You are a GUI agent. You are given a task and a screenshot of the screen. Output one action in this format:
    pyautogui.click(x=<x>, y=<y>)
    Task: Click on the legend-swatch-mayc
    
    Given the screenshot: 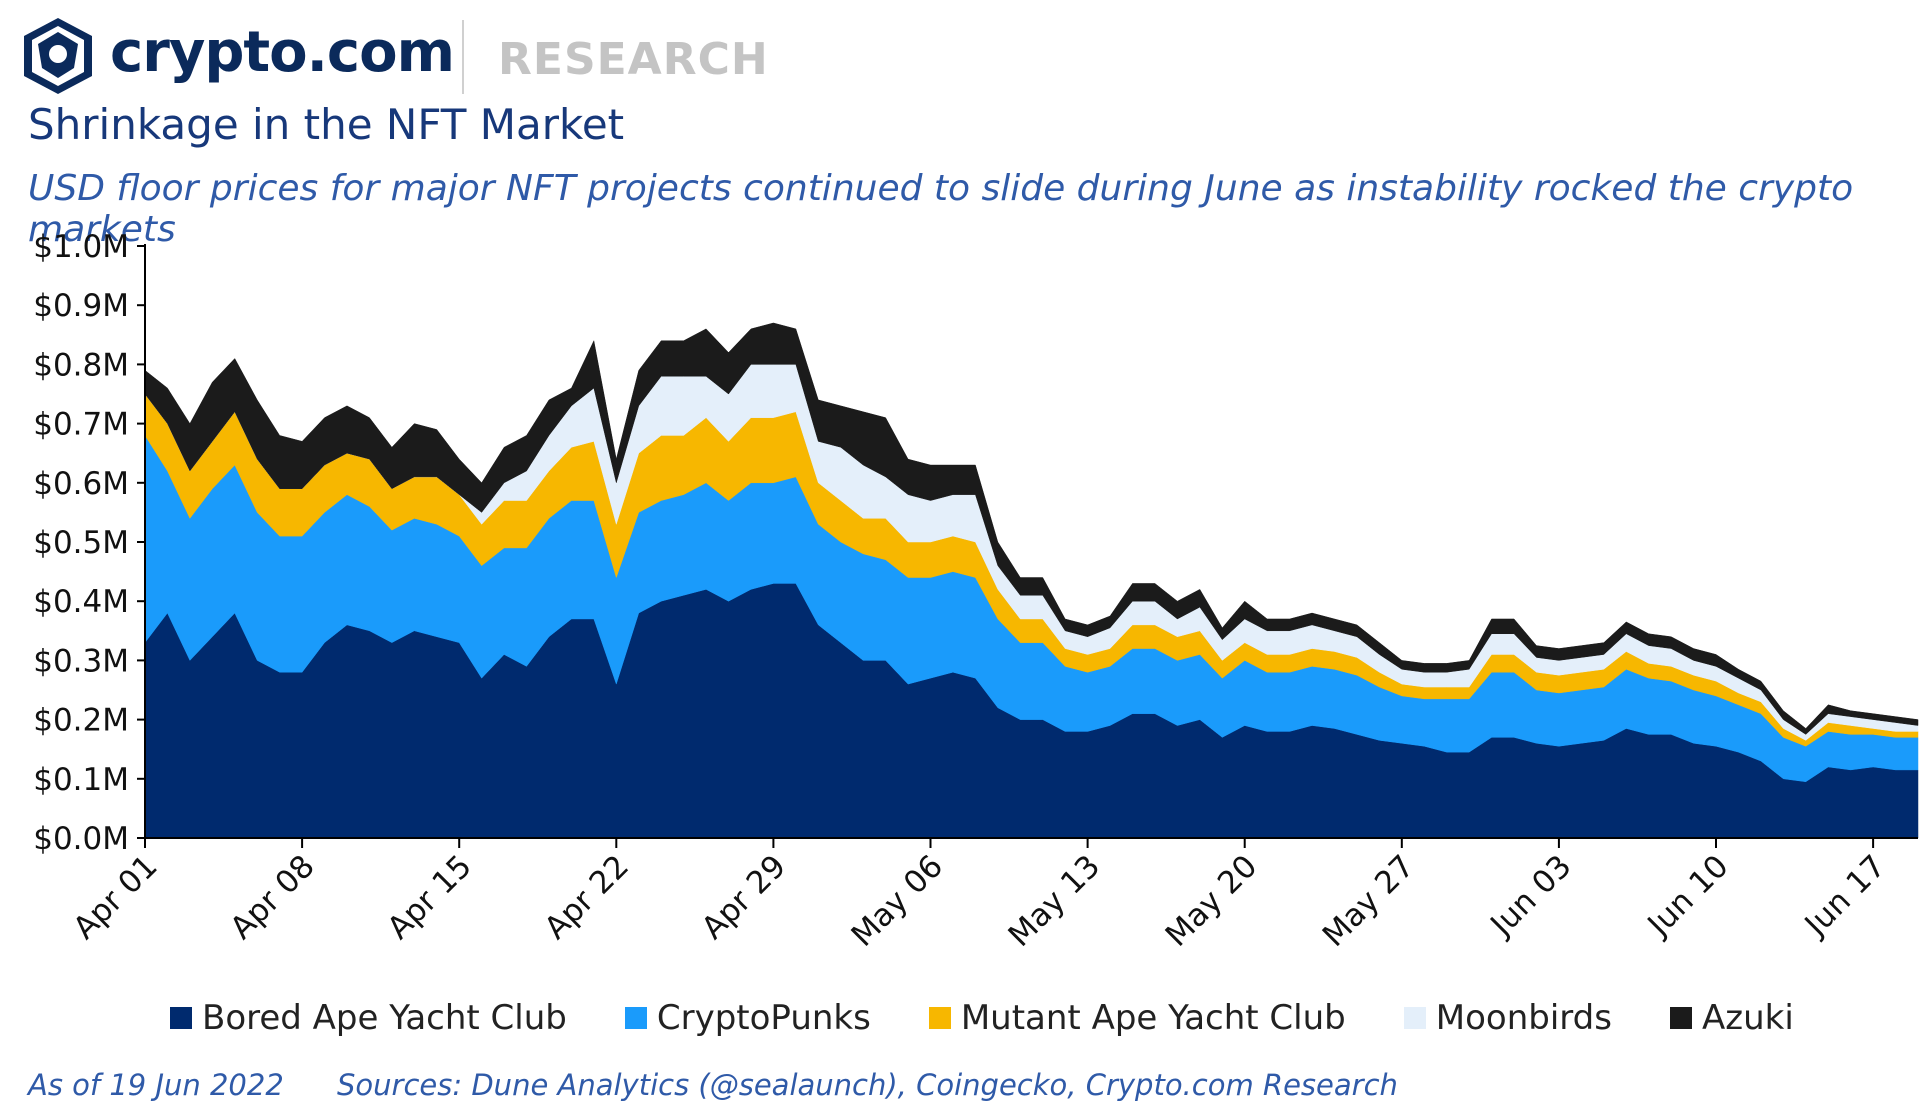 What is the action you would take?
    pyautogui.click(x=939, y=1018)
    